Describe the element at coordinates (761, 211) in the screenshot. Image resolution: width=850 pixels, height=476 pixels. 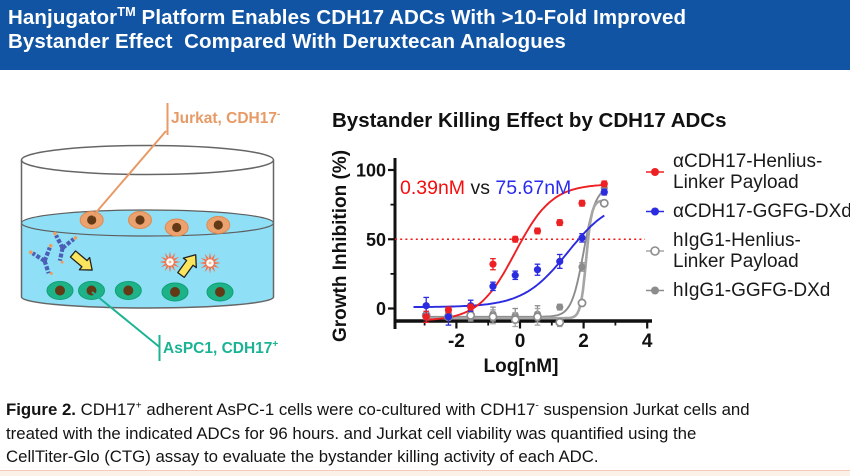
I see `legend-label: αCDH17-GGFG-DXd` at that location.